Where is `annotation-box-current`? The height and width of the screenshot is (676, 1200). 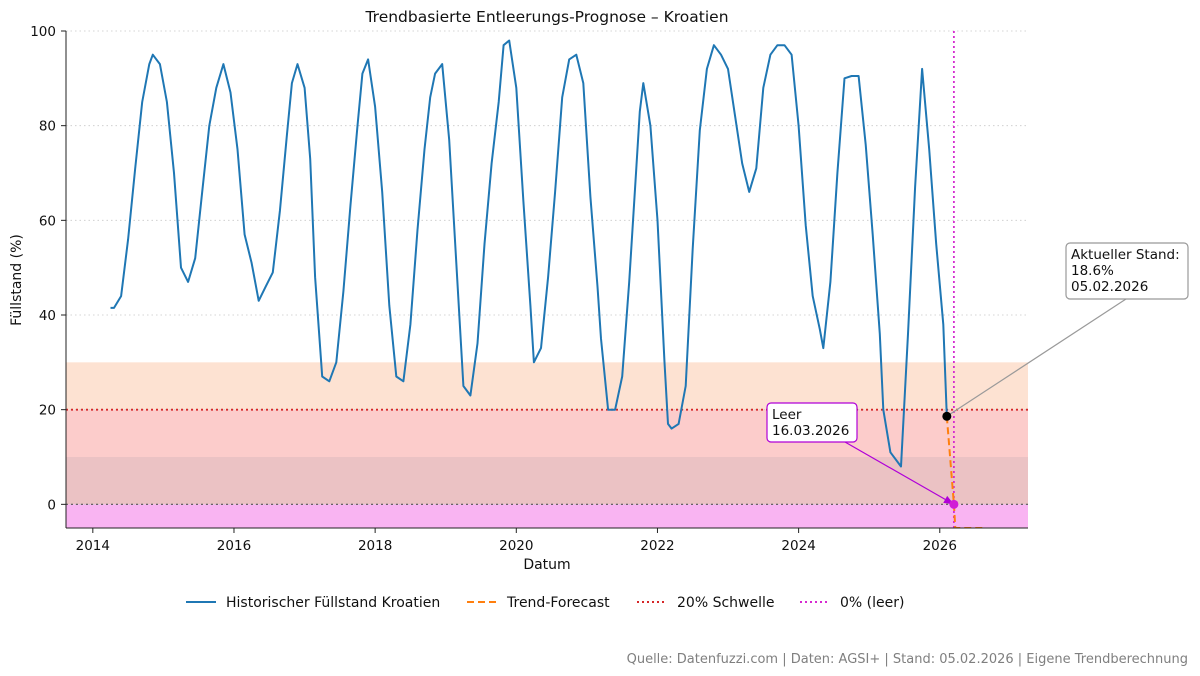 annotation-box-current is located at coordinates (1127, 271).